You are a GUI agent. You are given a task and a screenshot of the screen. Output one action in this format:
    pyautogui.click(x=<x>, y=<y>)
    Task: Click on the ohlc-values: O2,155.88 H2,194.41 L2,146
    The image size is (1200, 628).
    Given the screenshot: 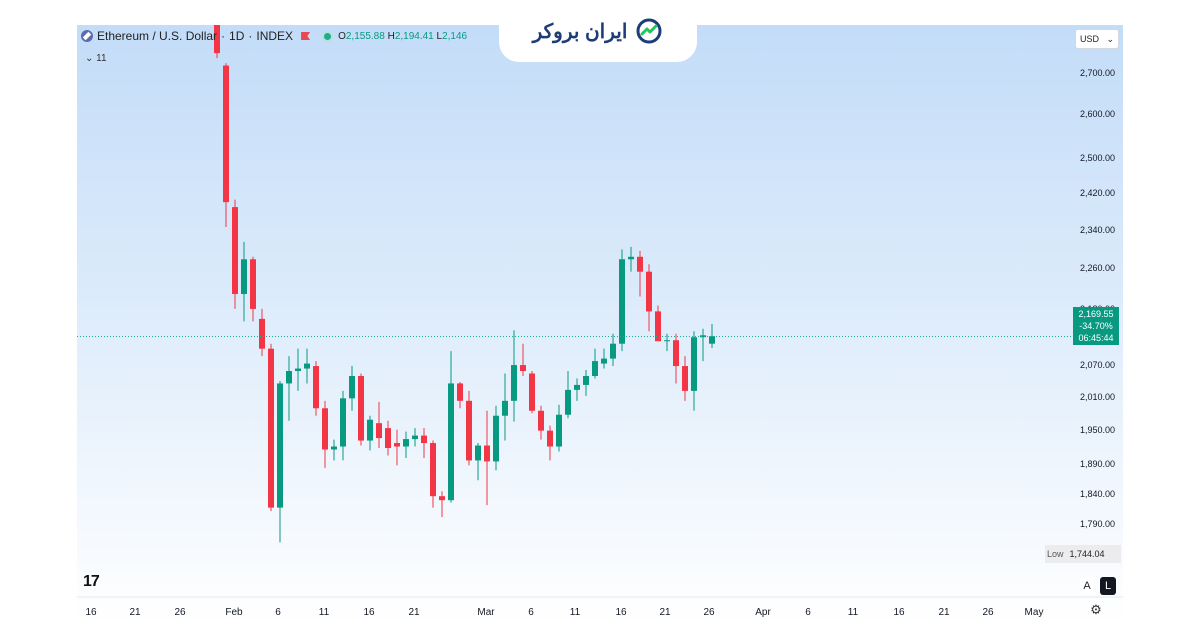 What is the action you would take?
    pyautogui.click(x=402, y=36)
    